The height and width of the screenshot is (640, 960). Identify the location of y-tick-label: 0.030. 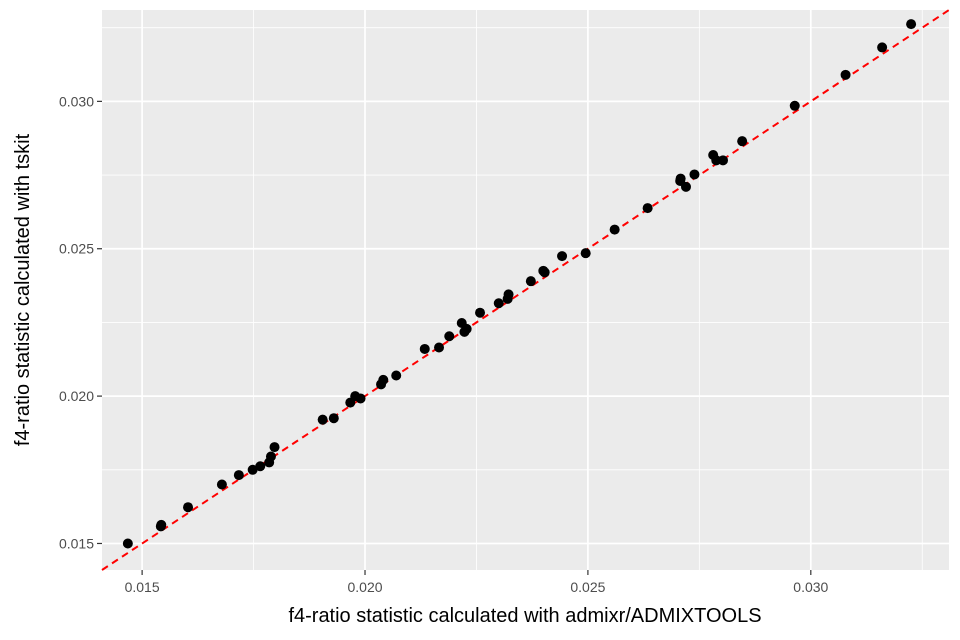
(76, 101).